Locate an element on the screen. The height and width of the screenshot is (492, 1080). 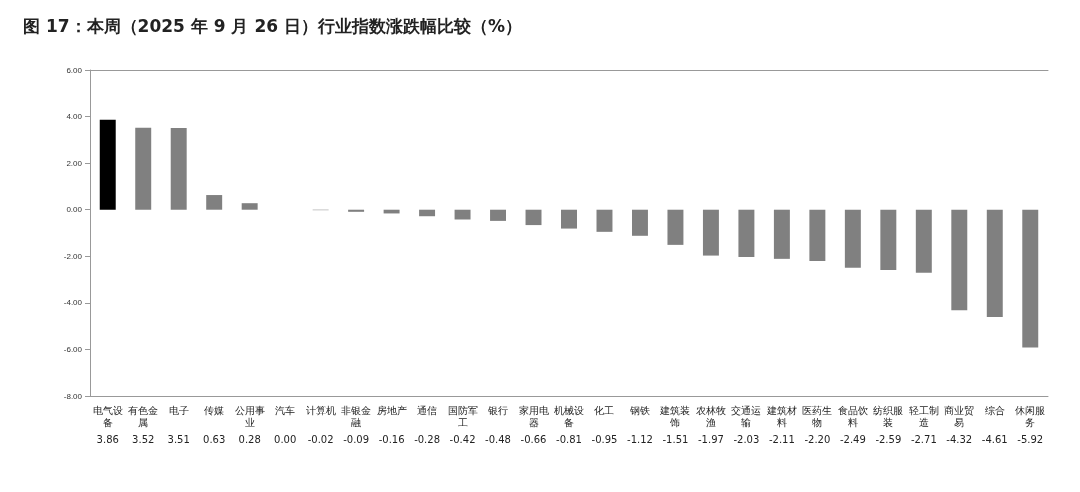
data-label: -4.32 is located at coordinates (959, 439).